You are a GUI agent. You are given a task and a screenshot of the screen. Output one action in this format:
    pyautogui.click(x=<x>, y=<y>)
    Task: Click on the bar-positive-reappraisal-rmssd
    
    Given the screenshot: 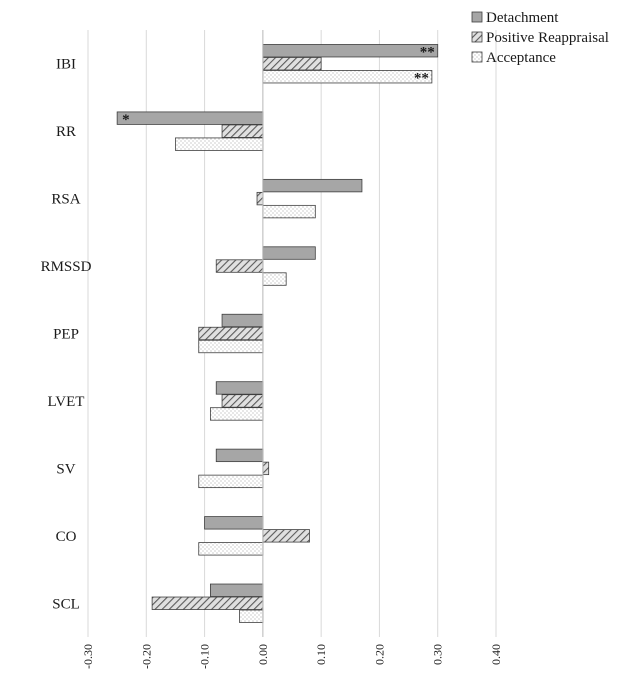 What is the action you would take?
    pyautogui.click(x=239, y=266)
    